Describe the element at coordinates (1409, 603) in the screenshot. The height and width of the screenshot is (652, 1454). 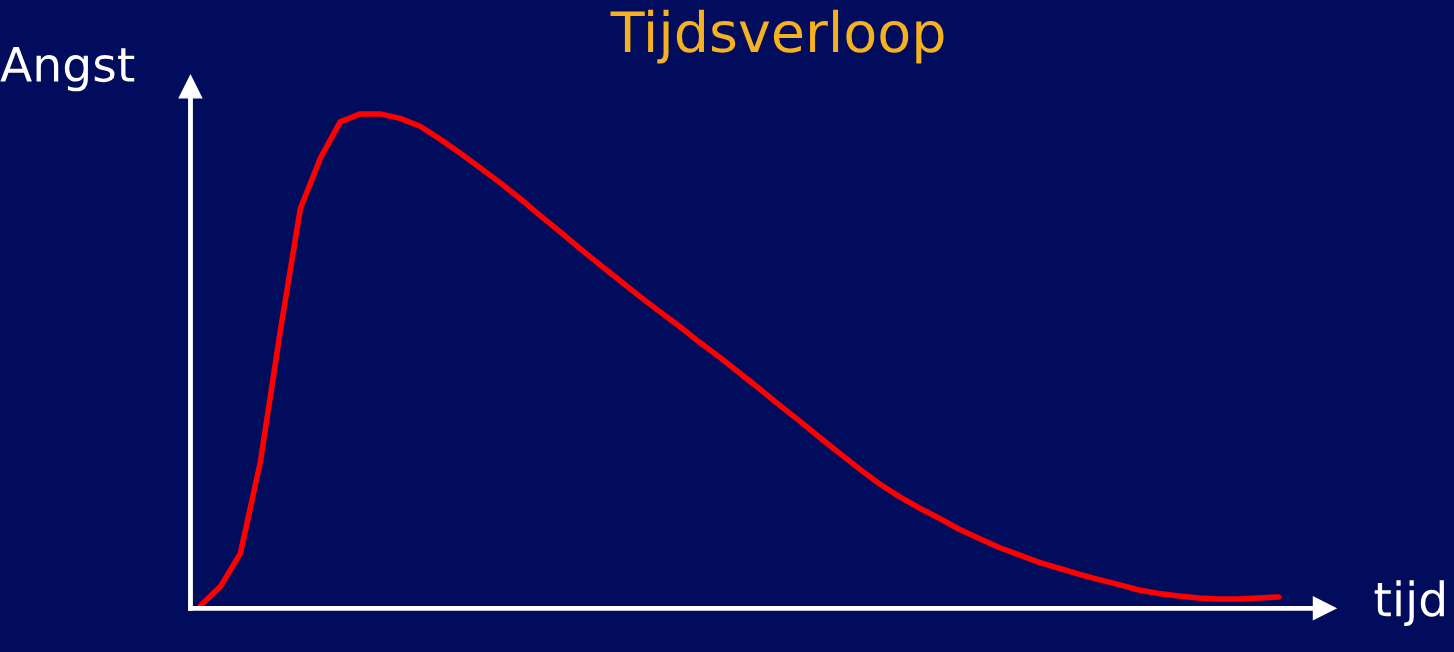
I see `x-axis-title: tijd` at that location.